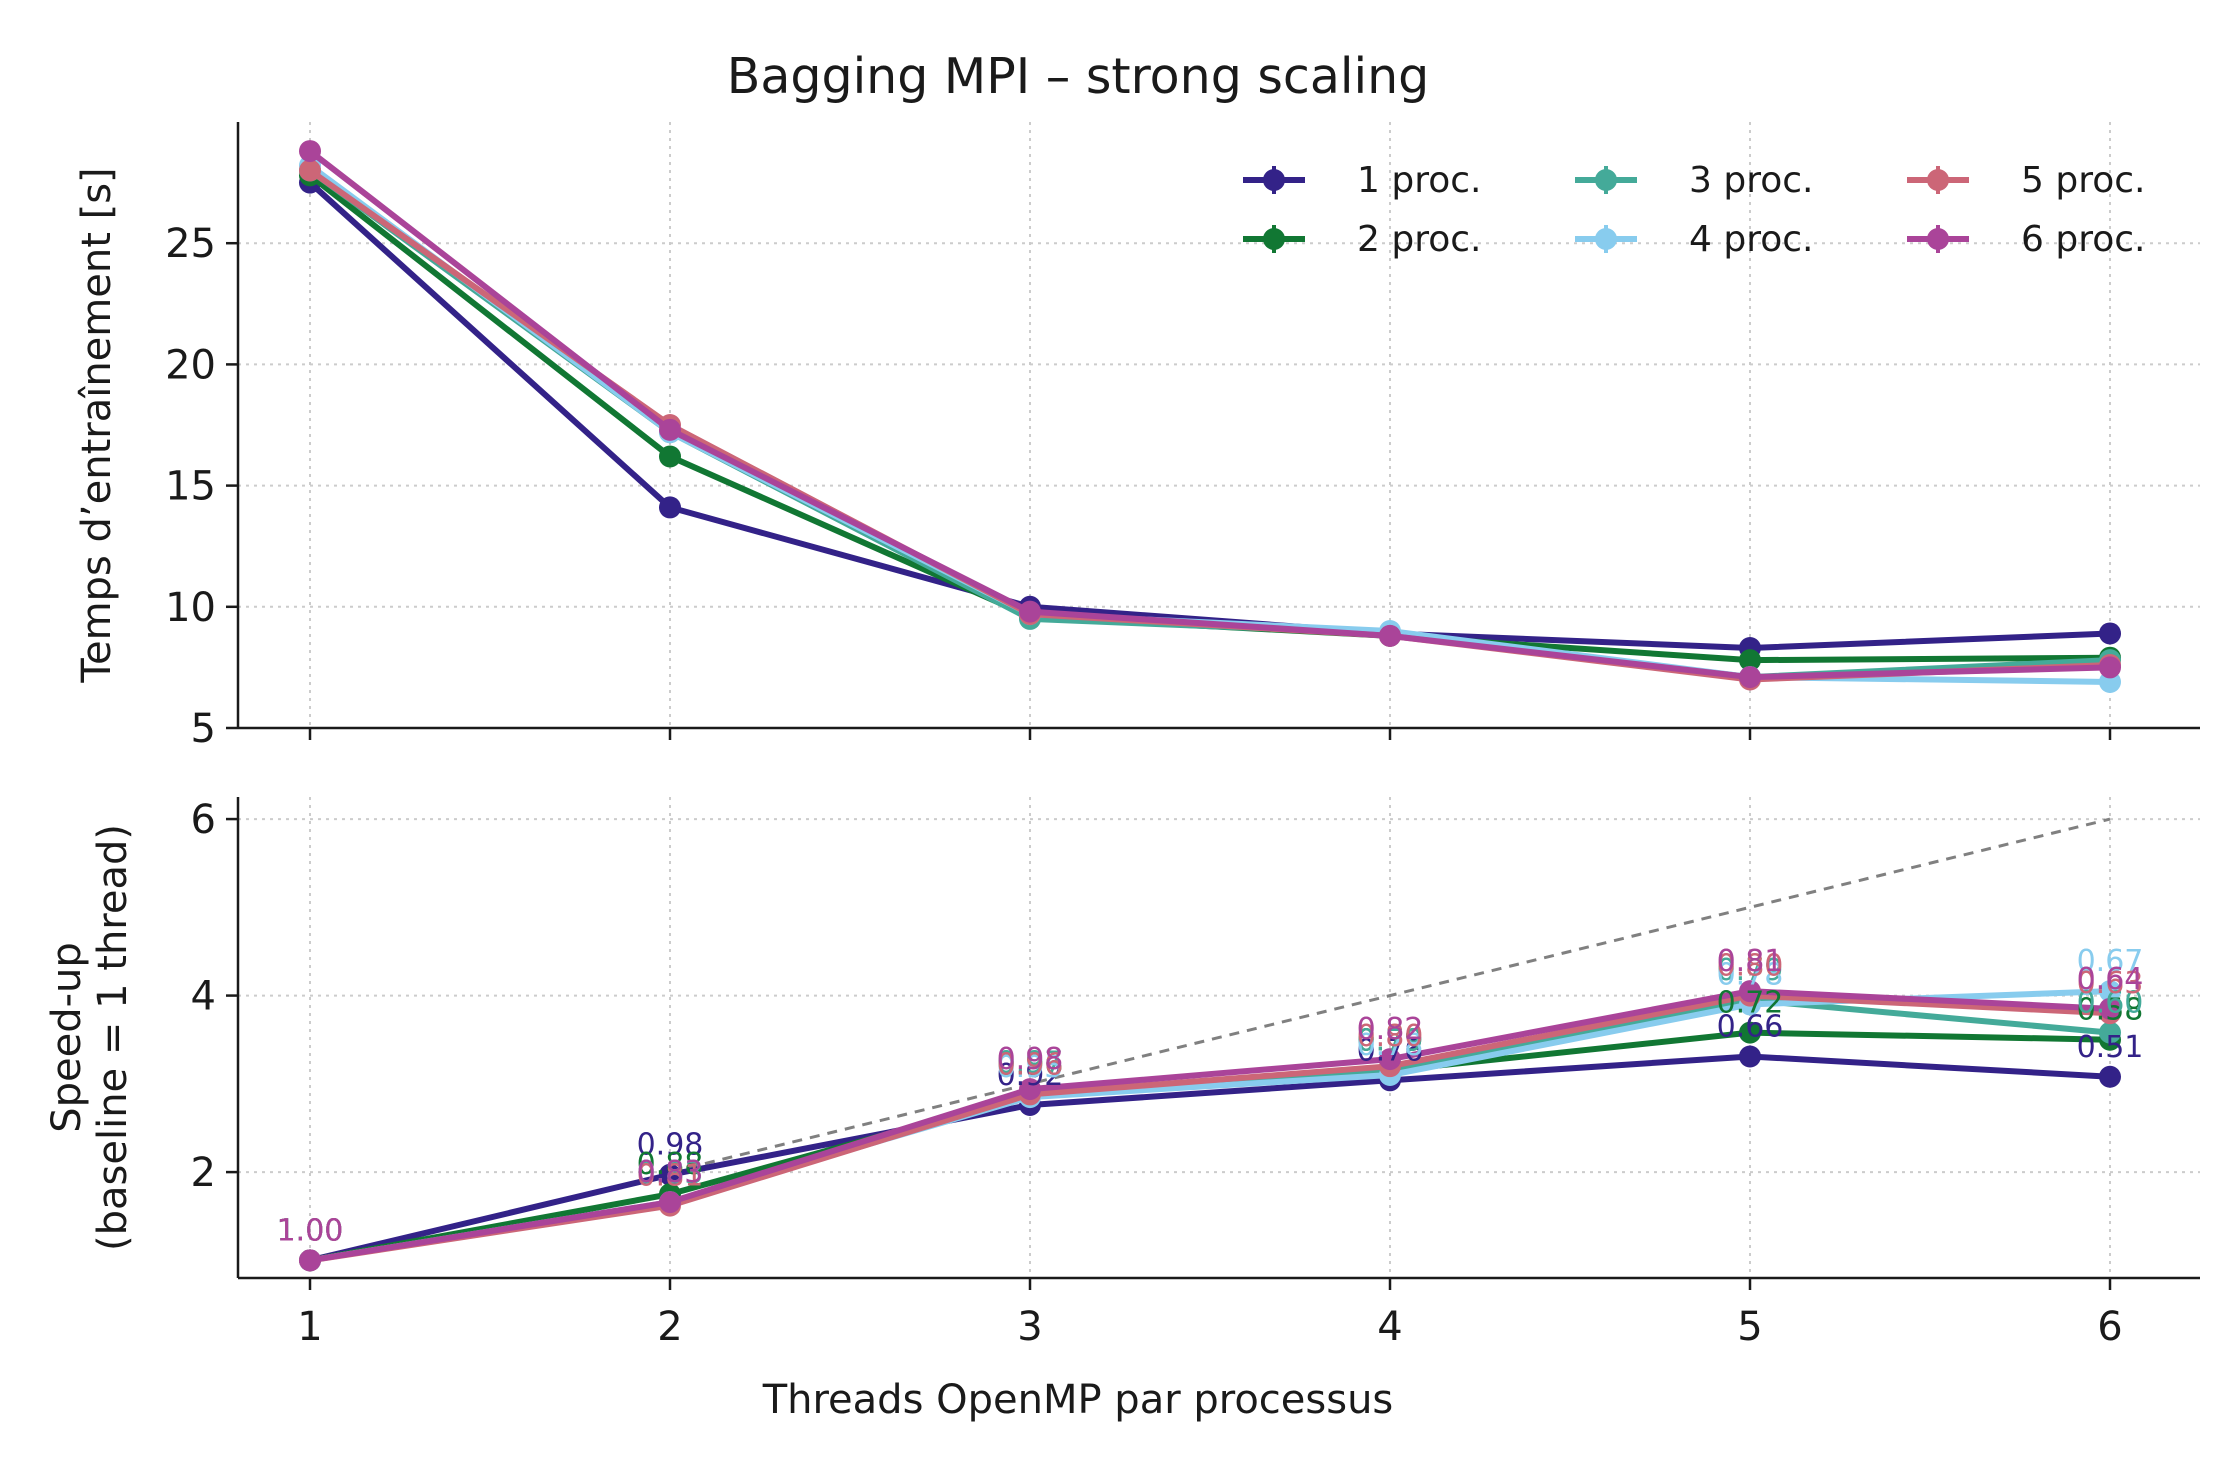 Image resolution: width=2240 pixels, height=1476 pixels. I want to click on series-line, so click(1210, 1158).